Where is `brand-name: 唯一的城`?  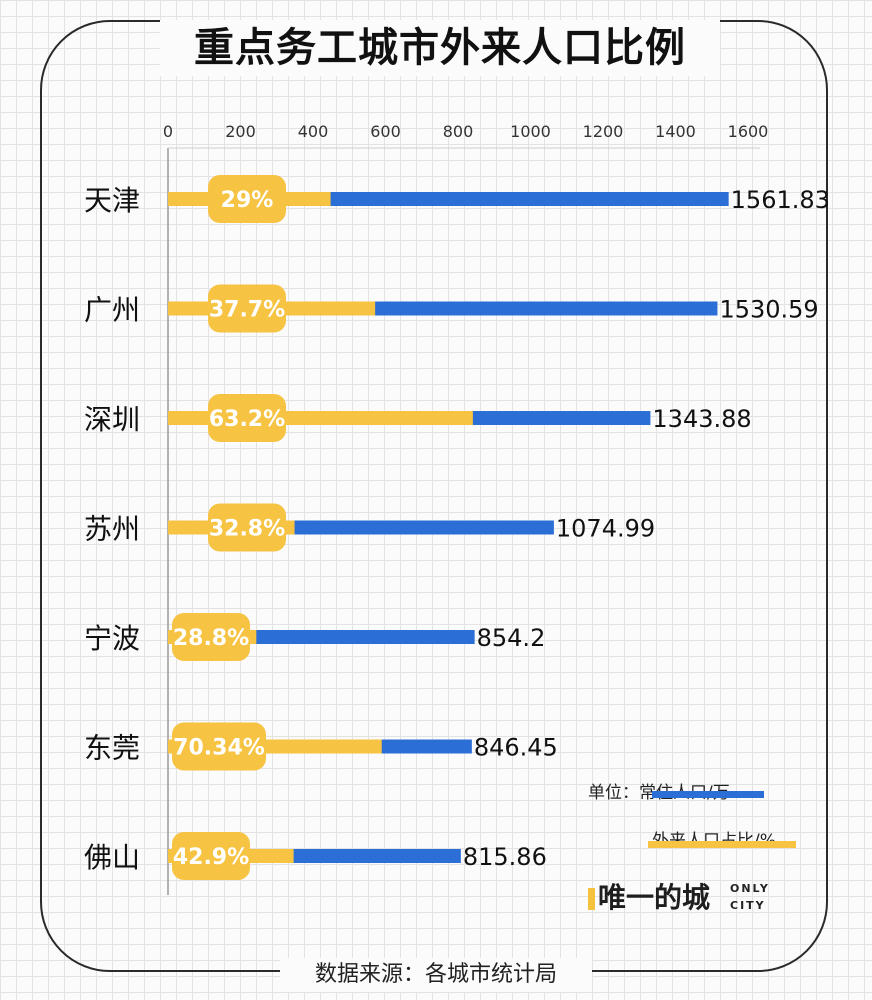 brand-name: 唯一的城 is located at coordinates (654, 897).